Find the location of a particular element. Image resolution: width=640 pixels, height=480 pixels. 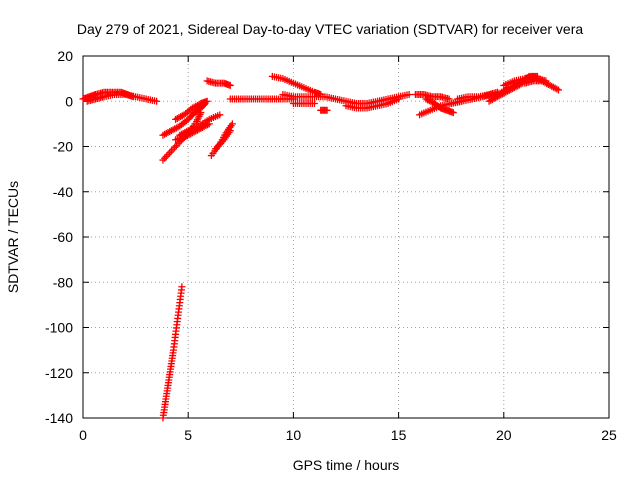

series-seg15 is located at coordinates (324, 110).